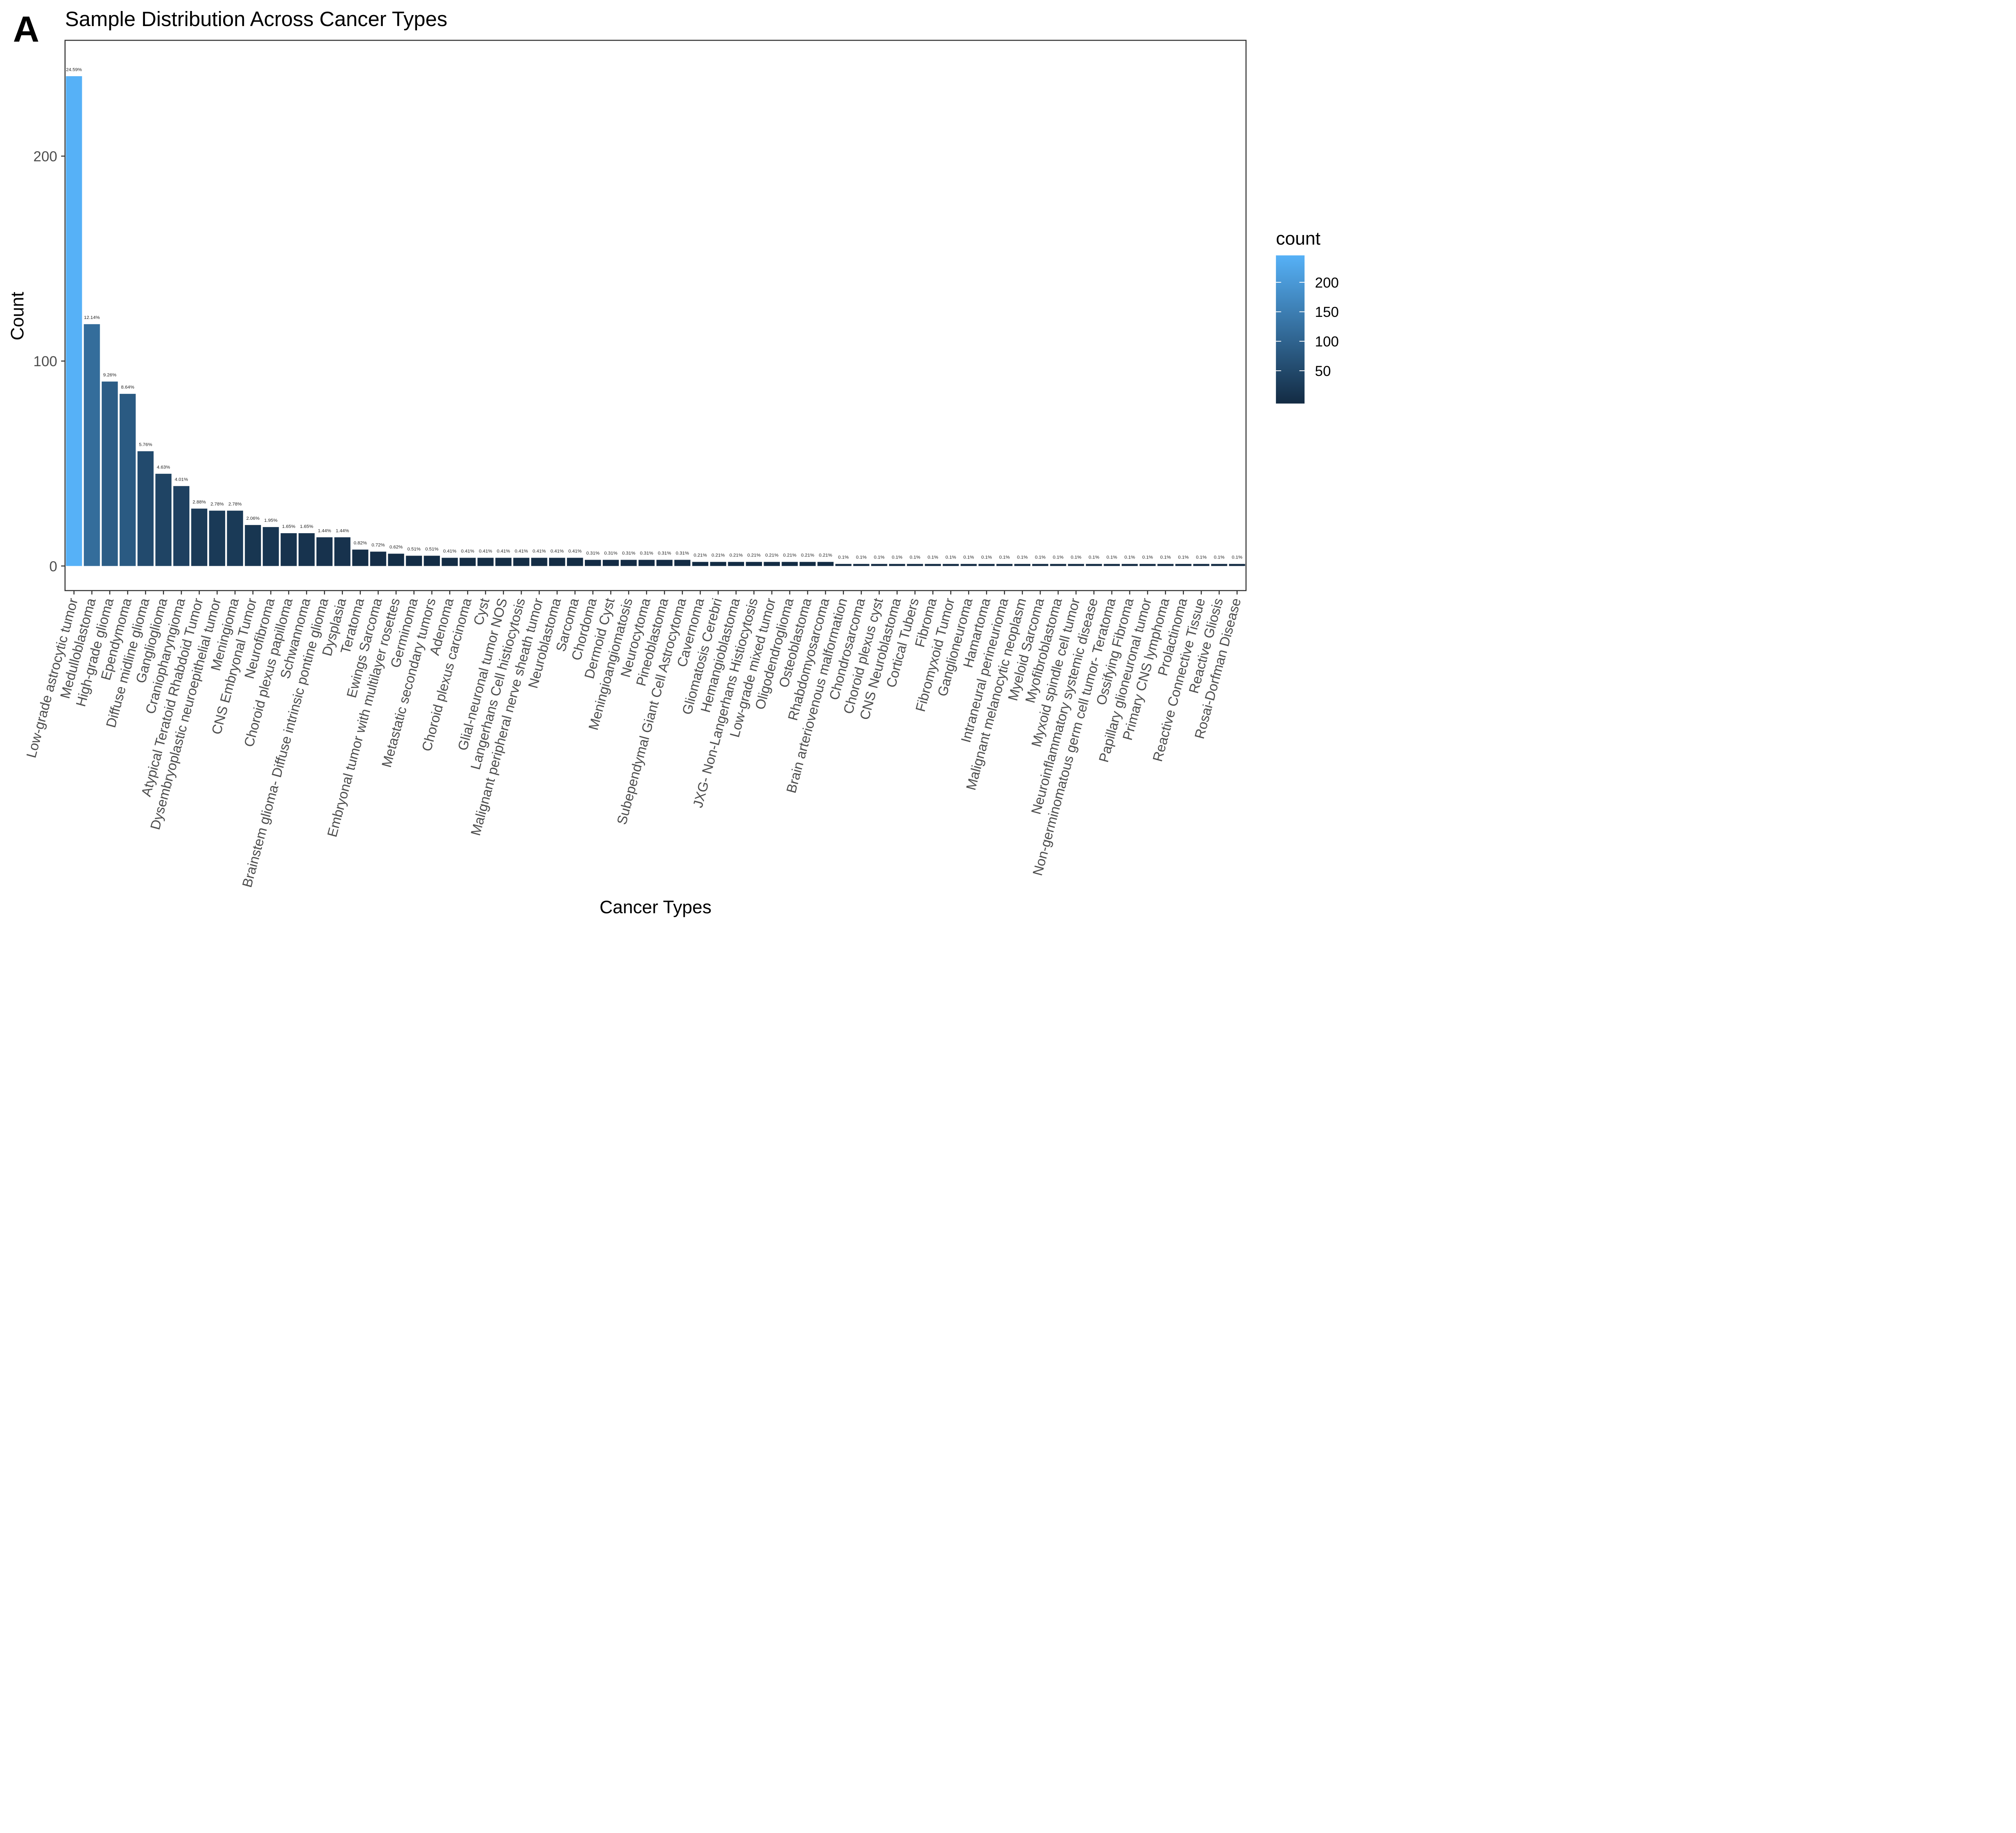 The image size is (2016, 1833). I want to click on data-label: 1.65%, so click(289, 526).